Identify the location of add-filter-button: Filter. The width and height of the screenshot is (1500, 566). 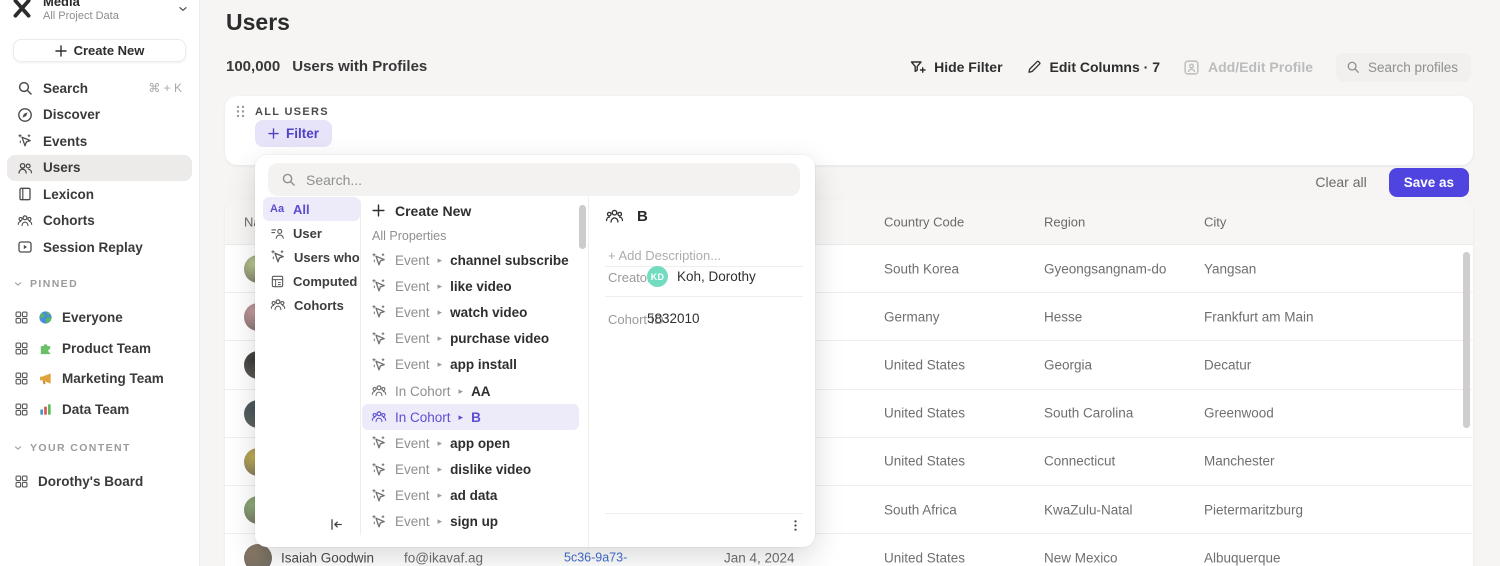
(294, 133).